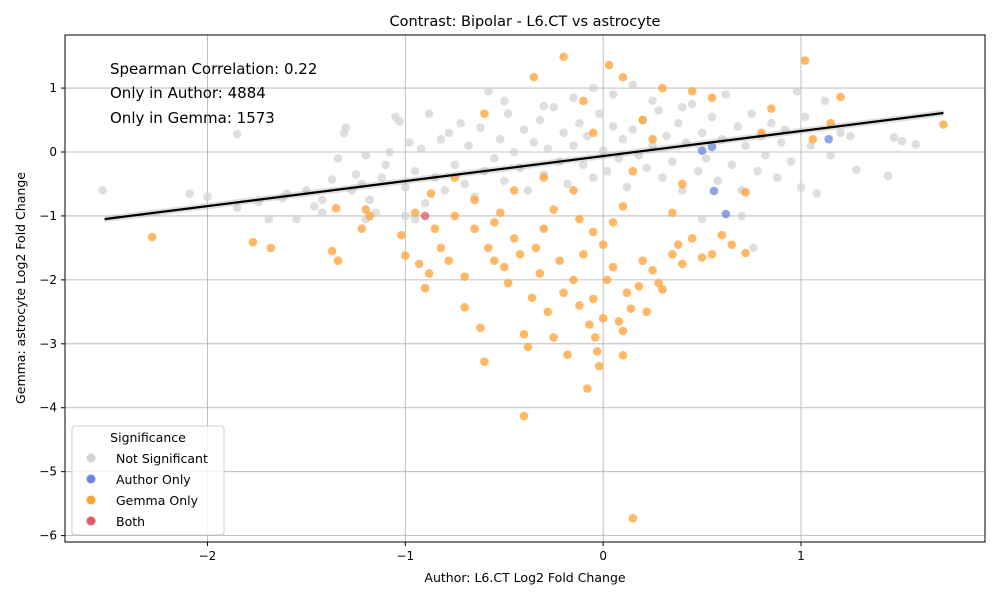  Describe the element at coordinates (48, 216) in the screenshot. I see `y-tick-label: −1` at that location.